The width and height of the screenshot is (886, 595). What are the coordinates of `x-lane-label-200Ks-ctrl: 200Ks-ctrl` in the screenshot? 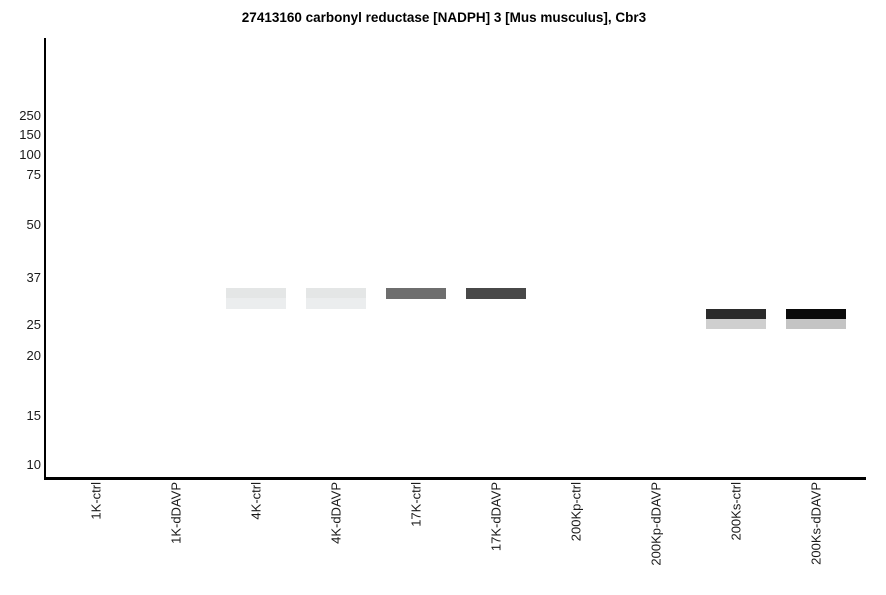 It's located at (736, 511).